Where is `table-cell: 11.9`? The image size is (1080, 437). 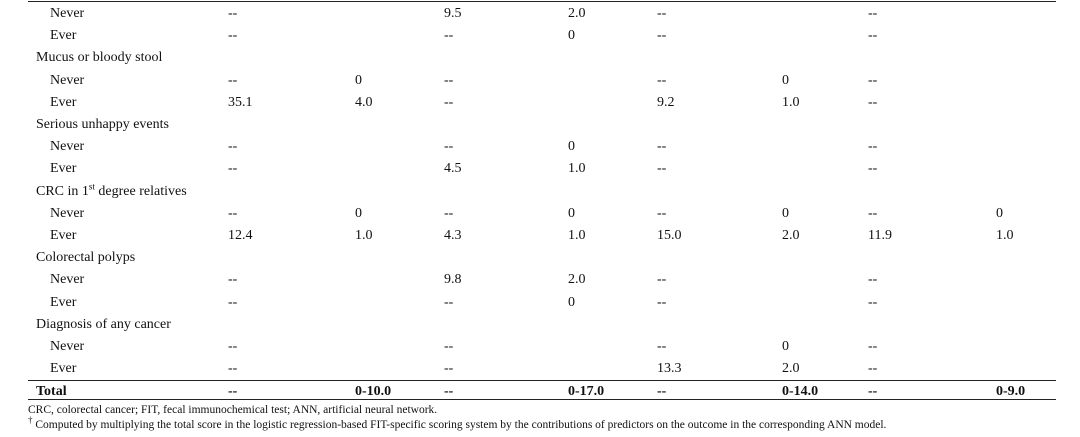 table-cell: 11.9 is located at coordinates (880, 235).